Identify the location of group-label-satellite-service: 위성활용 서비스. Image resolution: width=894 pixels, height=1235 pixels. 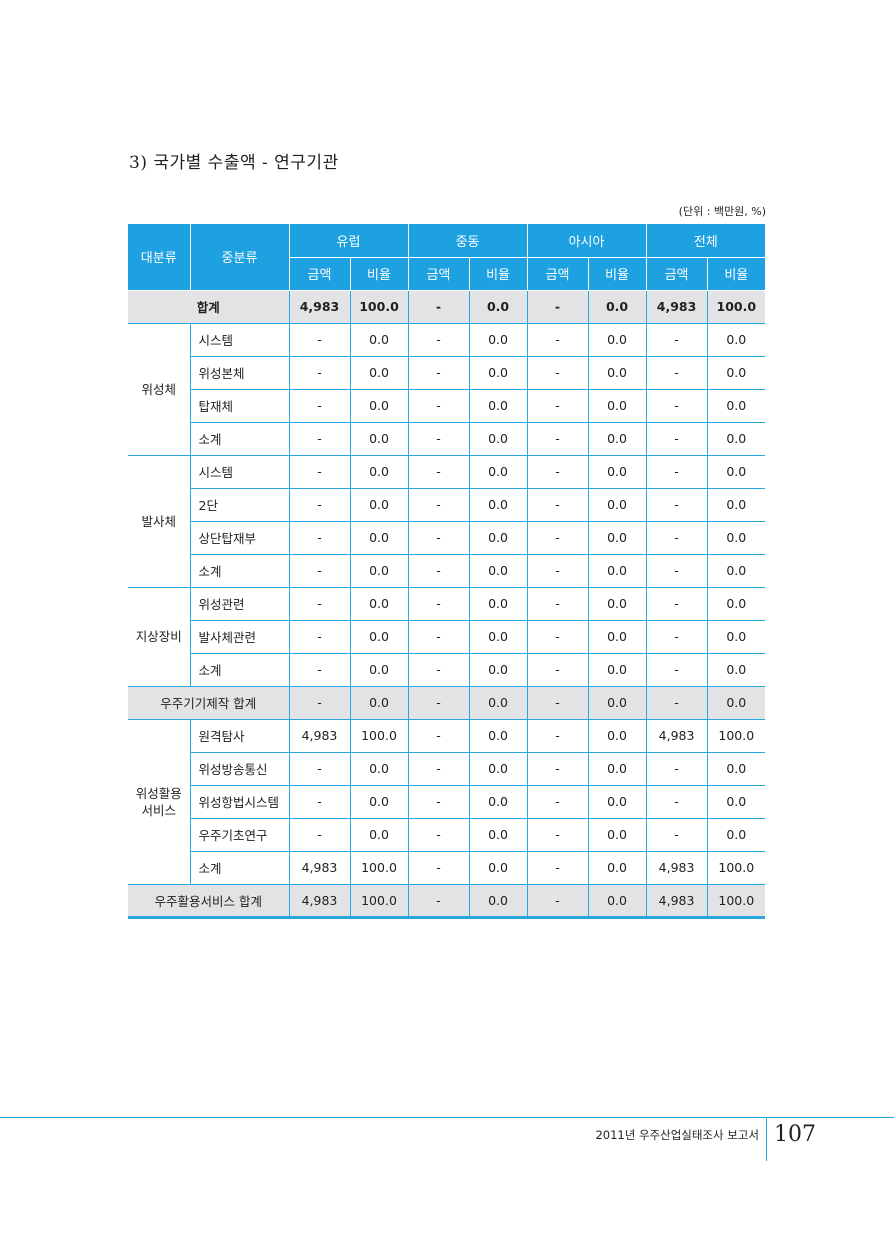
(159, 802).